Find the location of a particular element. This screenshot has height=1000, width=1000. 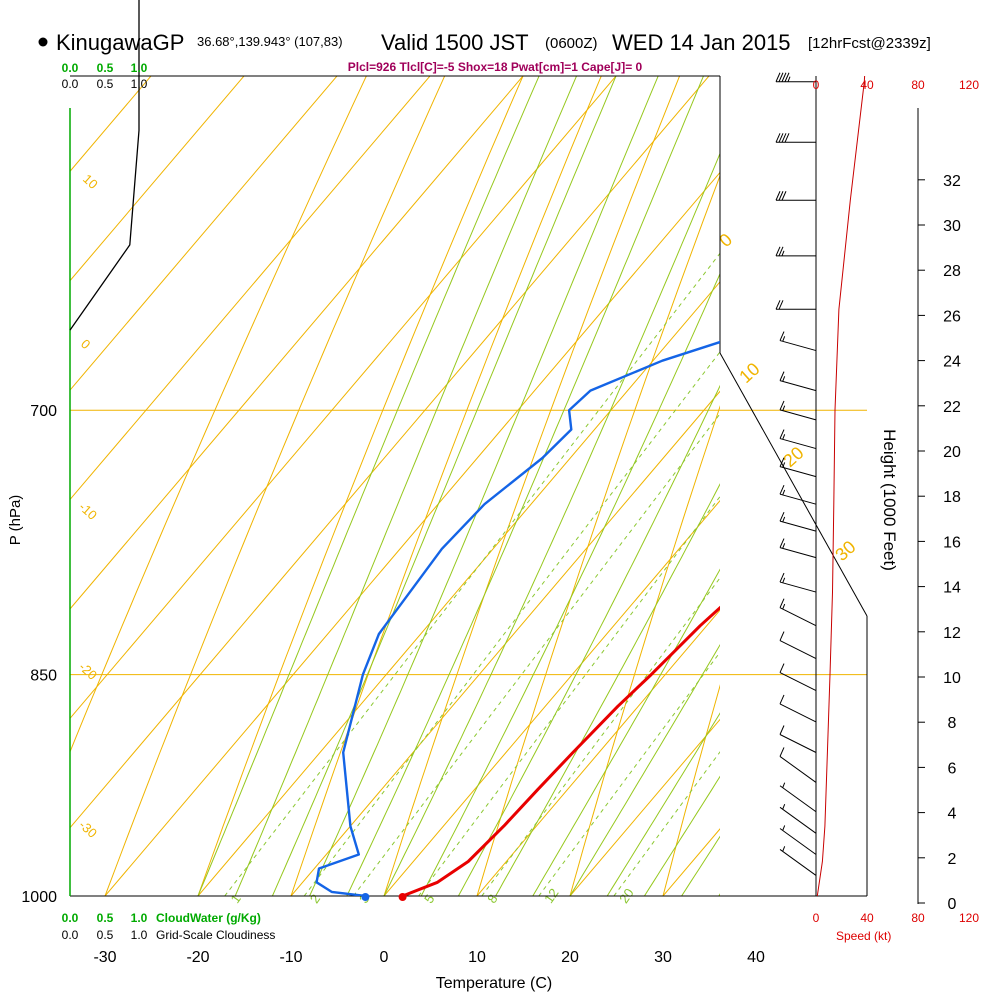

height-tick-label: 6 is located at coordinates (952, 768).